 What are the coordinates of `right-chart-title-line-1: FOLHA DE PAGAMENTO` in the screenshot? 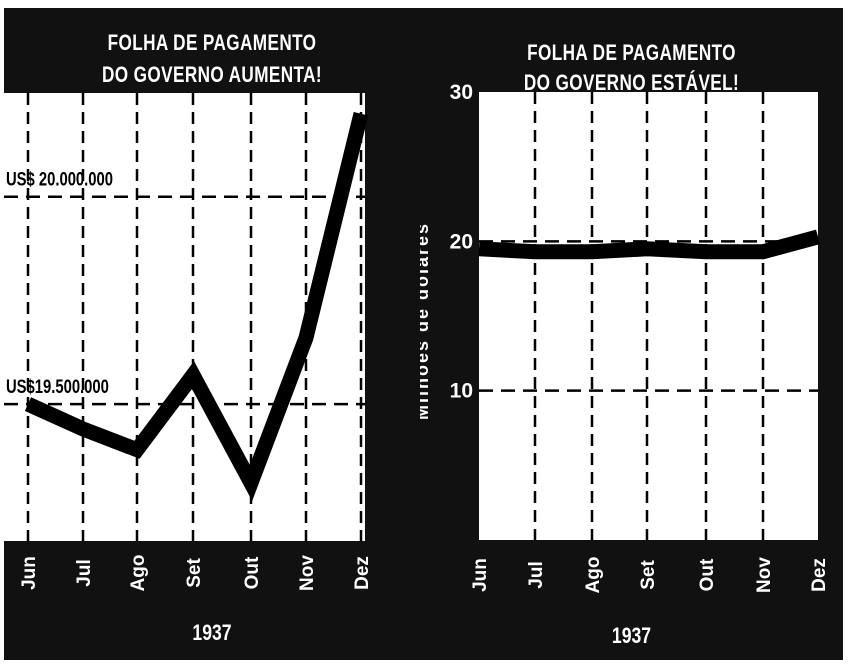 It's located at (631, 52).